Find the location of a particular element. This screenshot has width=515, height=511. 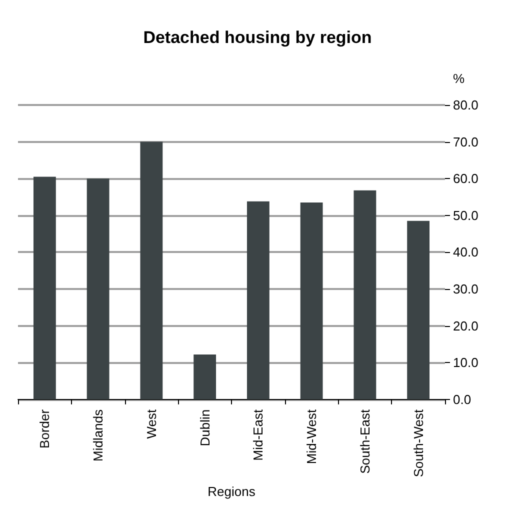

y-tick-label: 30.0 is located at coordinates (465, 289).